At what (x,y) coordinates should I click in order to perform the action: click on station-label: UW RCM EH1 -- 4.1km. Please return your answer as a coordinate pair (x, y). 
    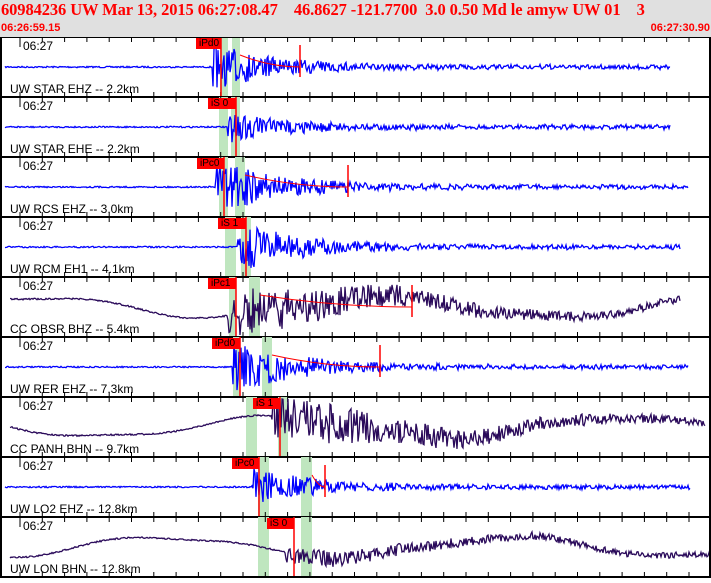
    Looking at the image, I should click on (72, 269).